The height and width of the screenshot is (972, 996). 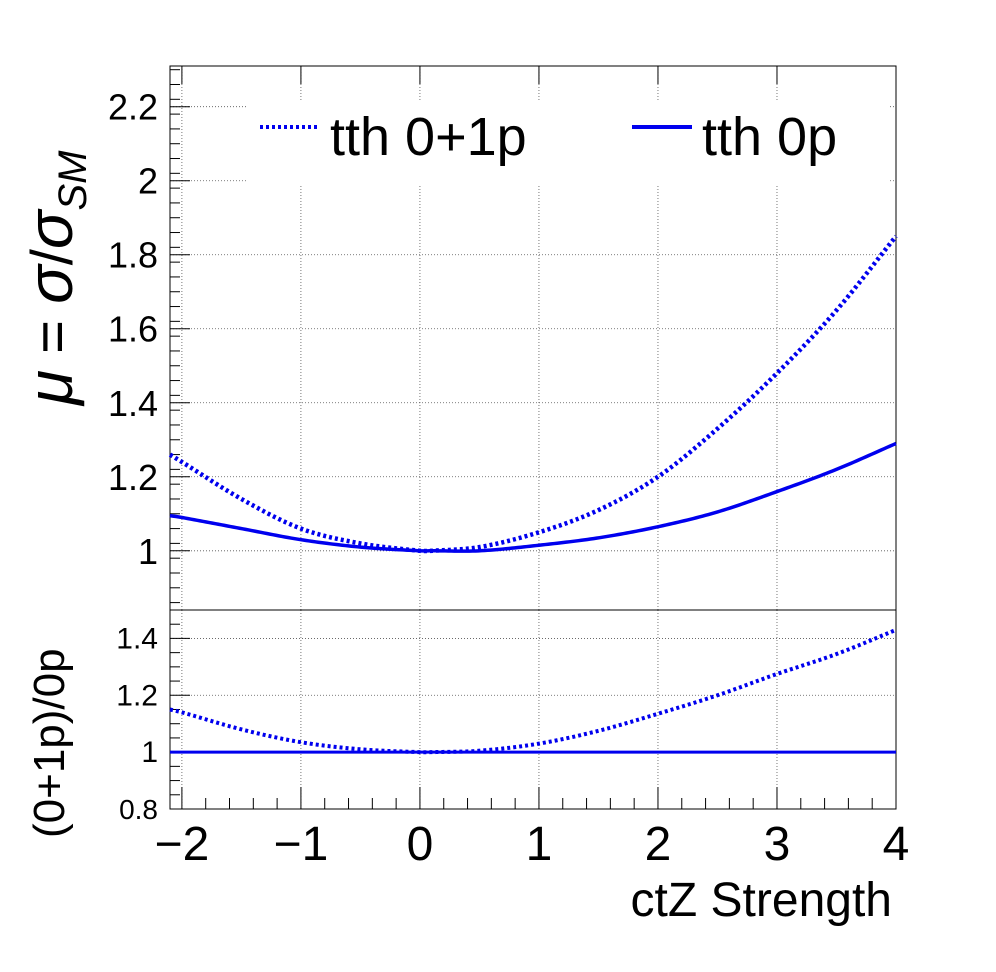 I want to click on x-tick-label: −2, so click(x=182, y=844).